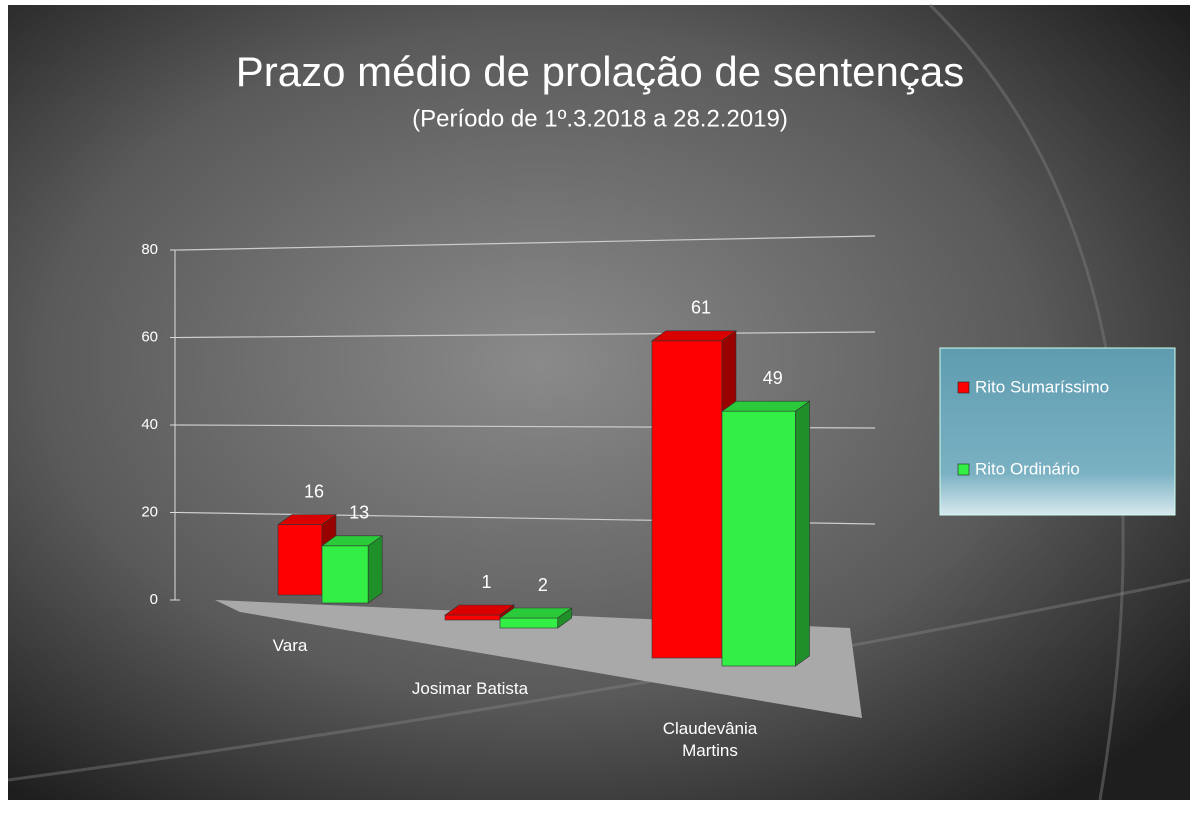  What do you see at coordinates (1027, 468) in the screenshot?
I see `legend-label: Rito Ordinário` at bounding box center [1027, 468].